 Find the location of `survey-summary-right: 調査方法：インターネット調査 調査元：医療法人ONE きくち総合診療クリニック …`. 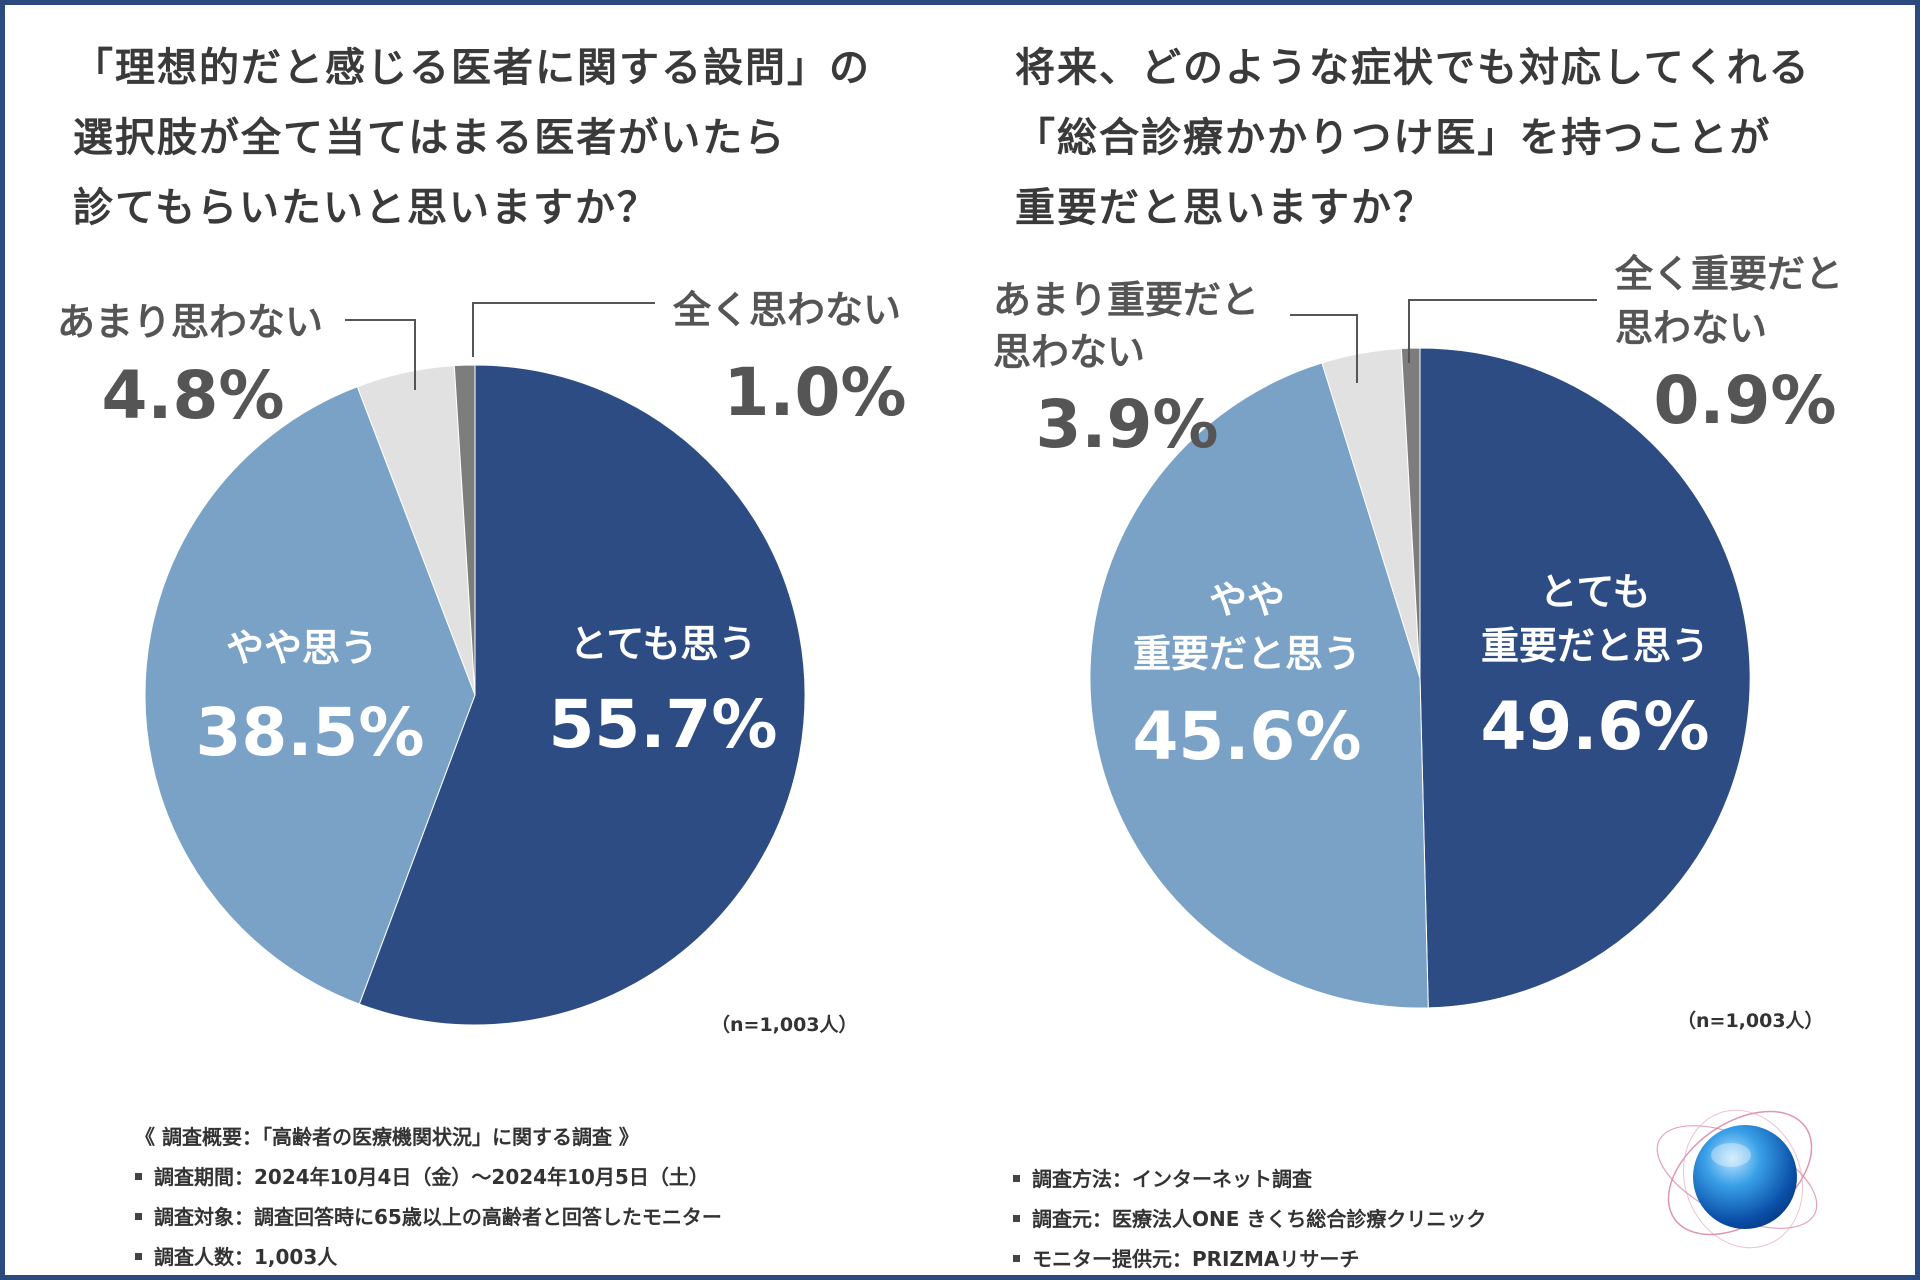

survey-summary-right: 調査方法：インターネット調査 調査元：医療法人ONE きくち総合診療クリニック … is located at coordinates (1249, 1217).